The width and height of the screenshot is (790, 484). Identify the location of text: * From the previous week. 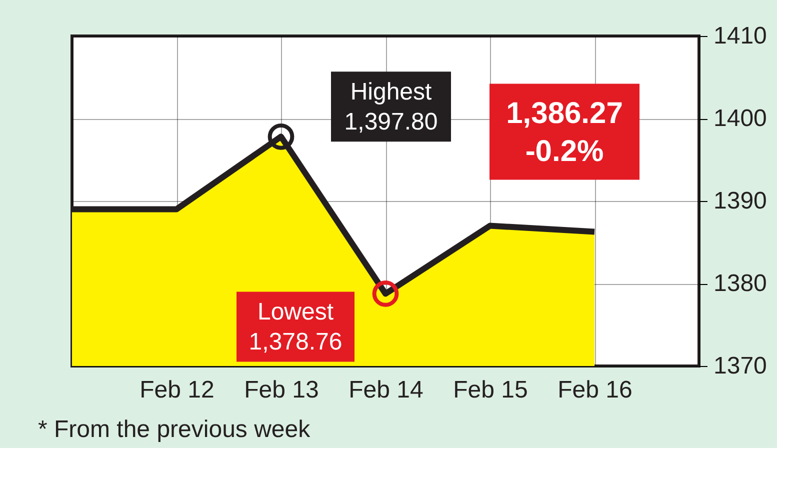
(175, 429).